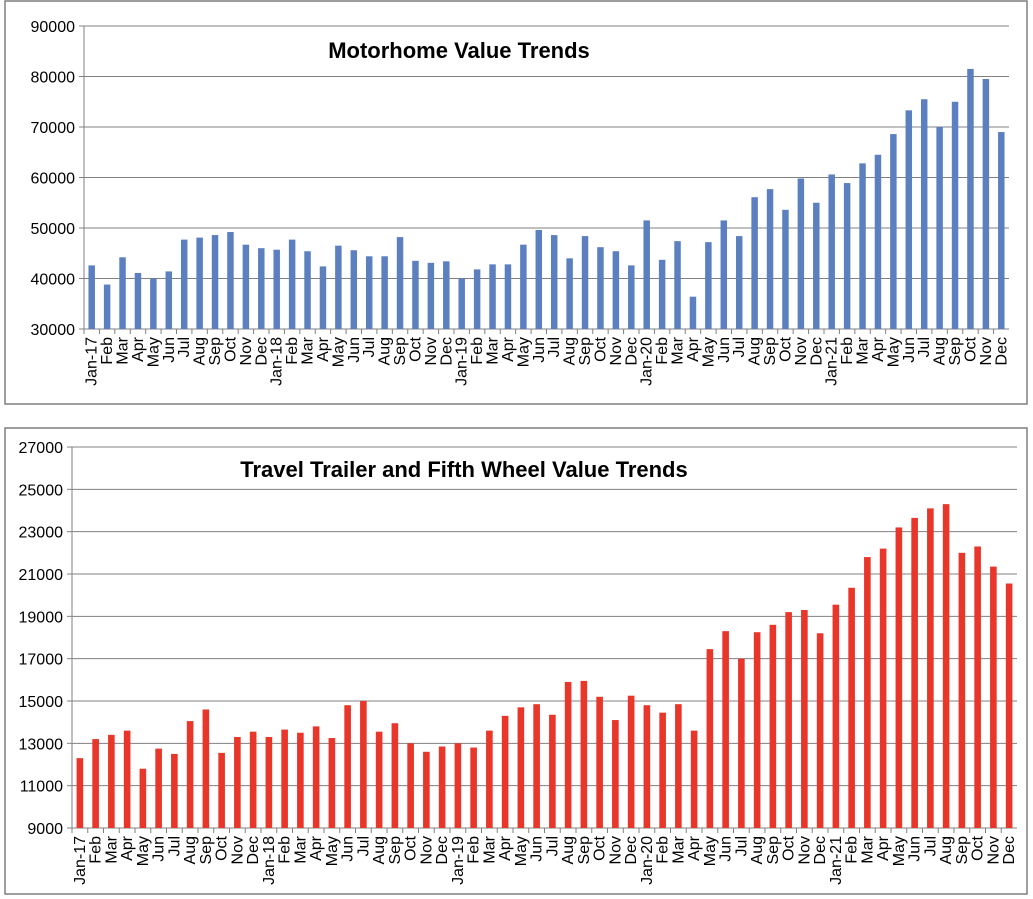 This screenshot has height=899, width=1033. Describe the element at coordinates (836, 860) in the screenshot. I see `x-tick-label: Jan-21` at that location.